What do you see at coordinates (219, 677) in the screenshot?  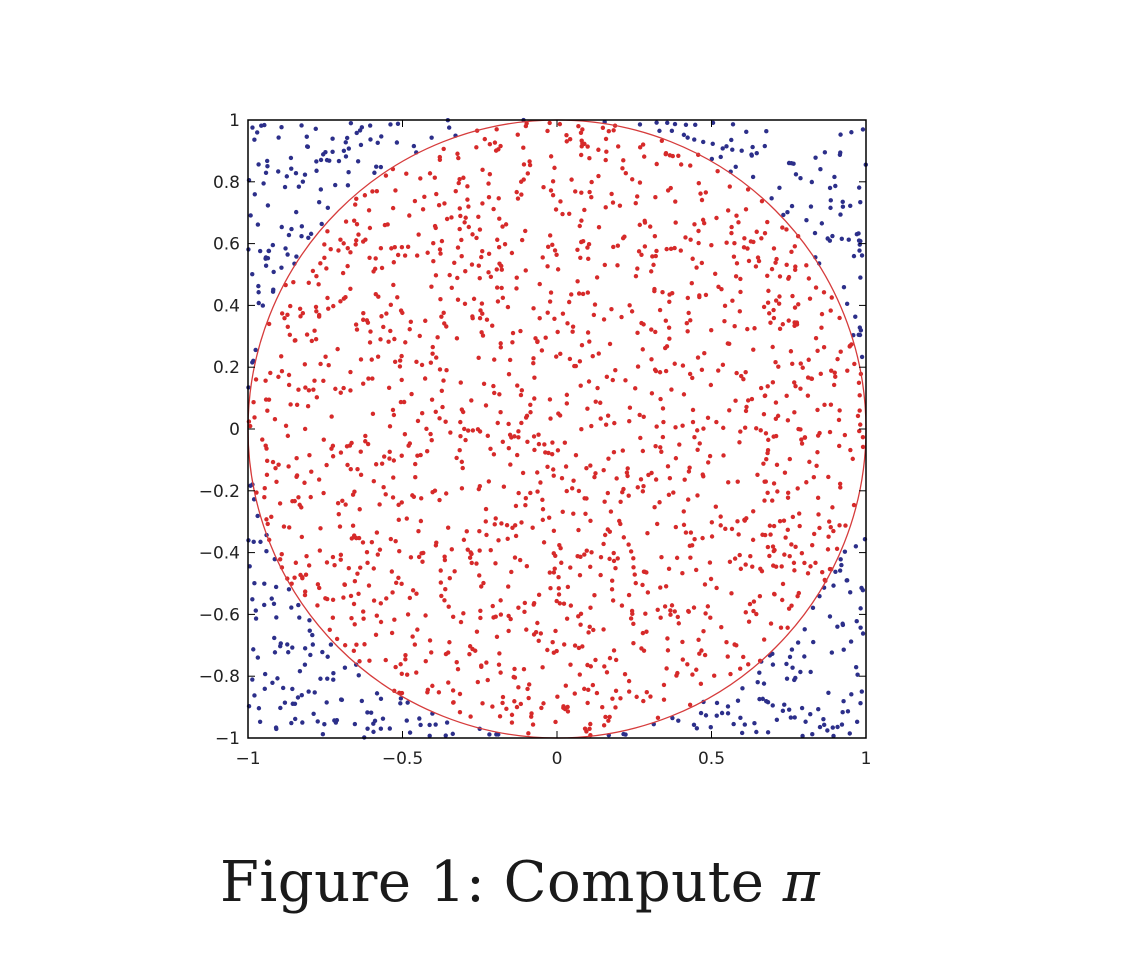 I see `y-tick-label: −0.8` at bounding box center [219, 677].